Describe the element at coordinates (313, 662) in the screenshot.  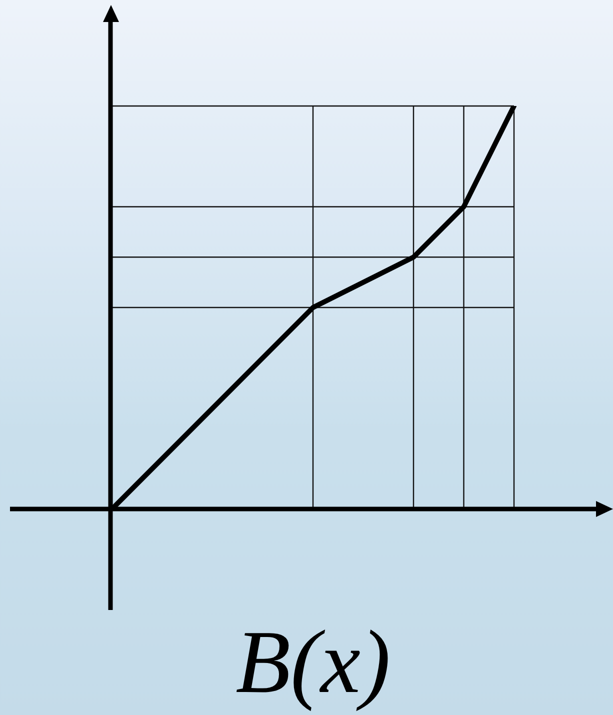
I see `text: B(x)` at that location.